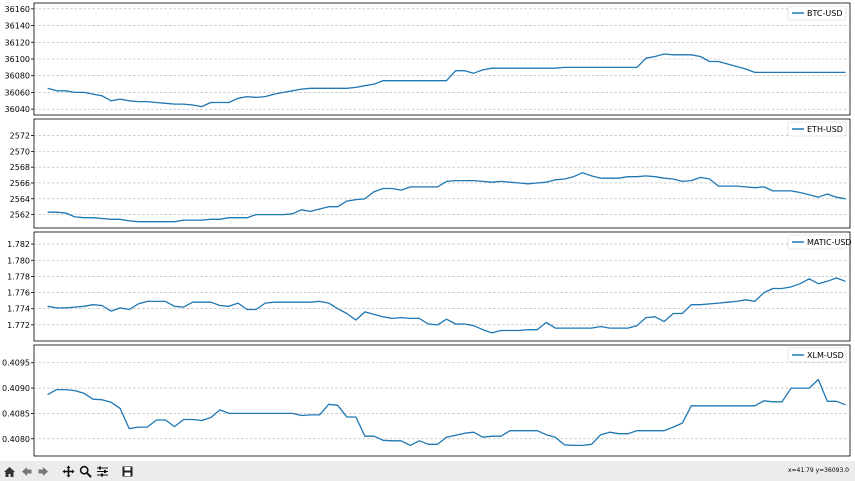 The width and height of the screenshot is (855, 481). What do you see at coordinates (18, 309) in the screenshot?
I see `y-tick-label: 1.774` at bounding box center [18, 309].